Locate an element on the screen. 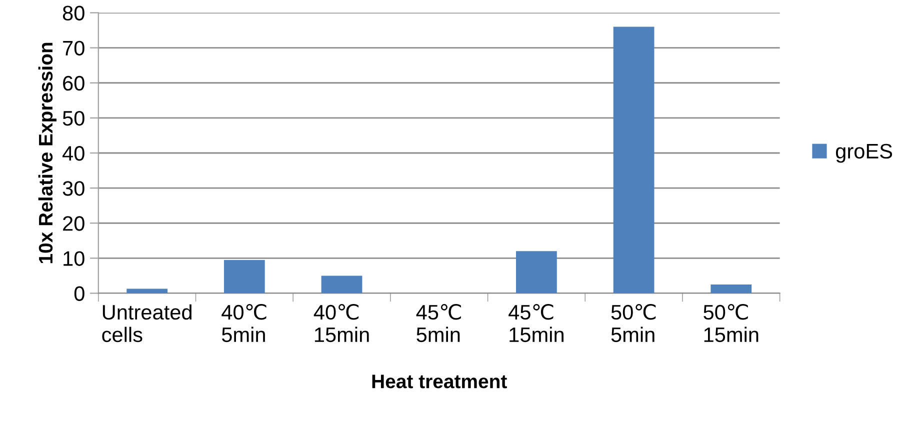 The height and width of the screenshot is (425, 911). y-tick-label: 50 is located at coordinates (73, 118).